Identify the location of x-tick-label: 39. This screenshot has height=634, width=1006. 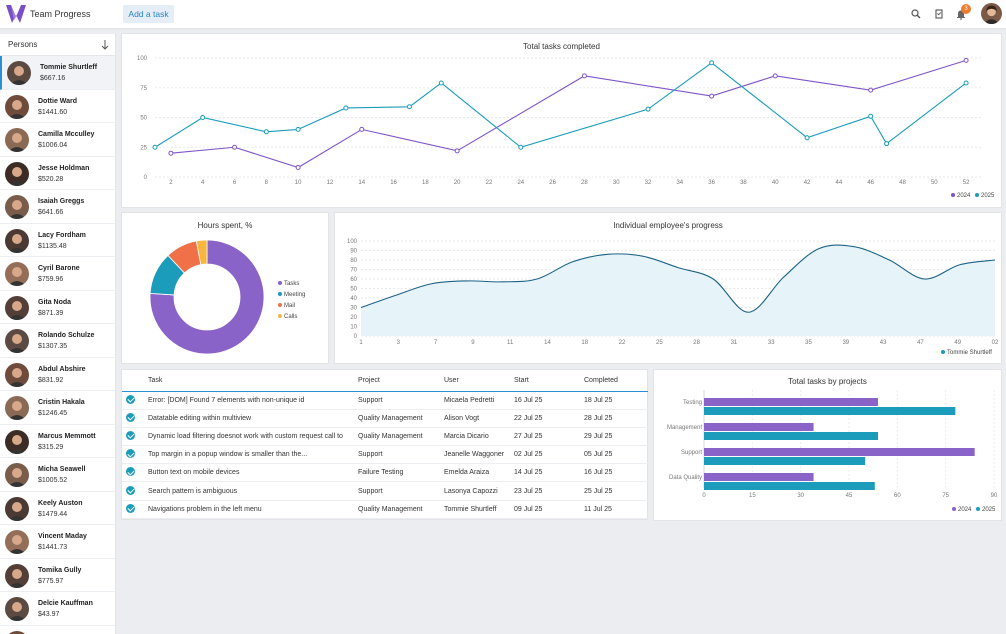
(845, 343).